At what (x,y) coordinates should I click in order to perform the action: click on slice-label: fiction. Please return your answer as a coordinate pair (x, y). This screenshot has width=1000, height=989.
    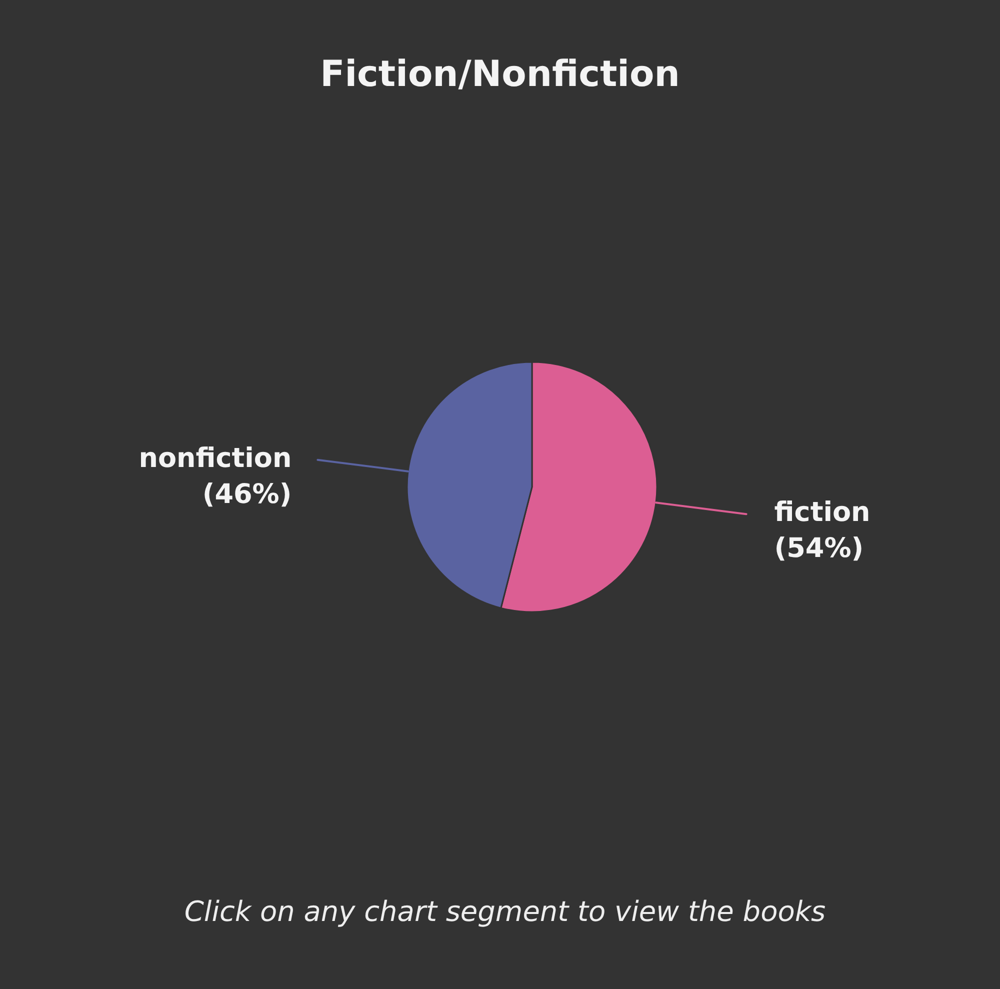
    Looking at the image, I should click on (822, 512).